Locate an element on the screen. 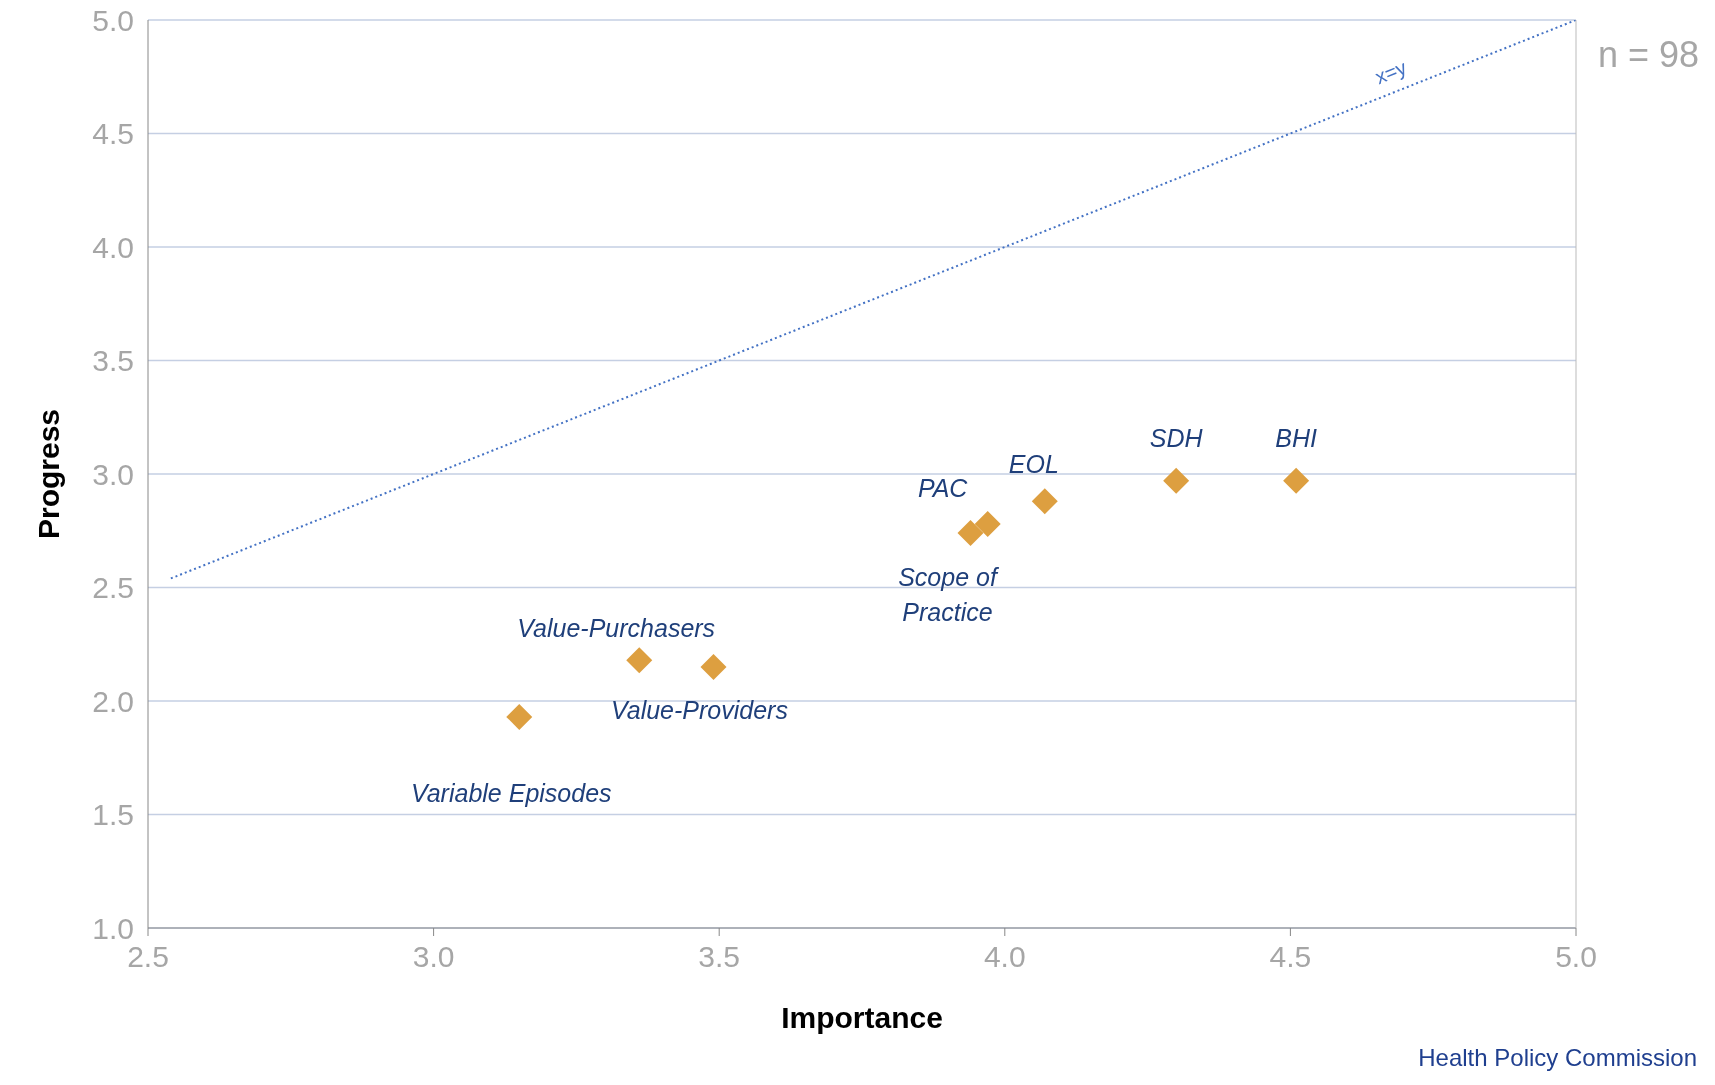 This screenshot has width=1715, height=1085. y-tick-label: 4.5 is located at coordinates (113, 134).